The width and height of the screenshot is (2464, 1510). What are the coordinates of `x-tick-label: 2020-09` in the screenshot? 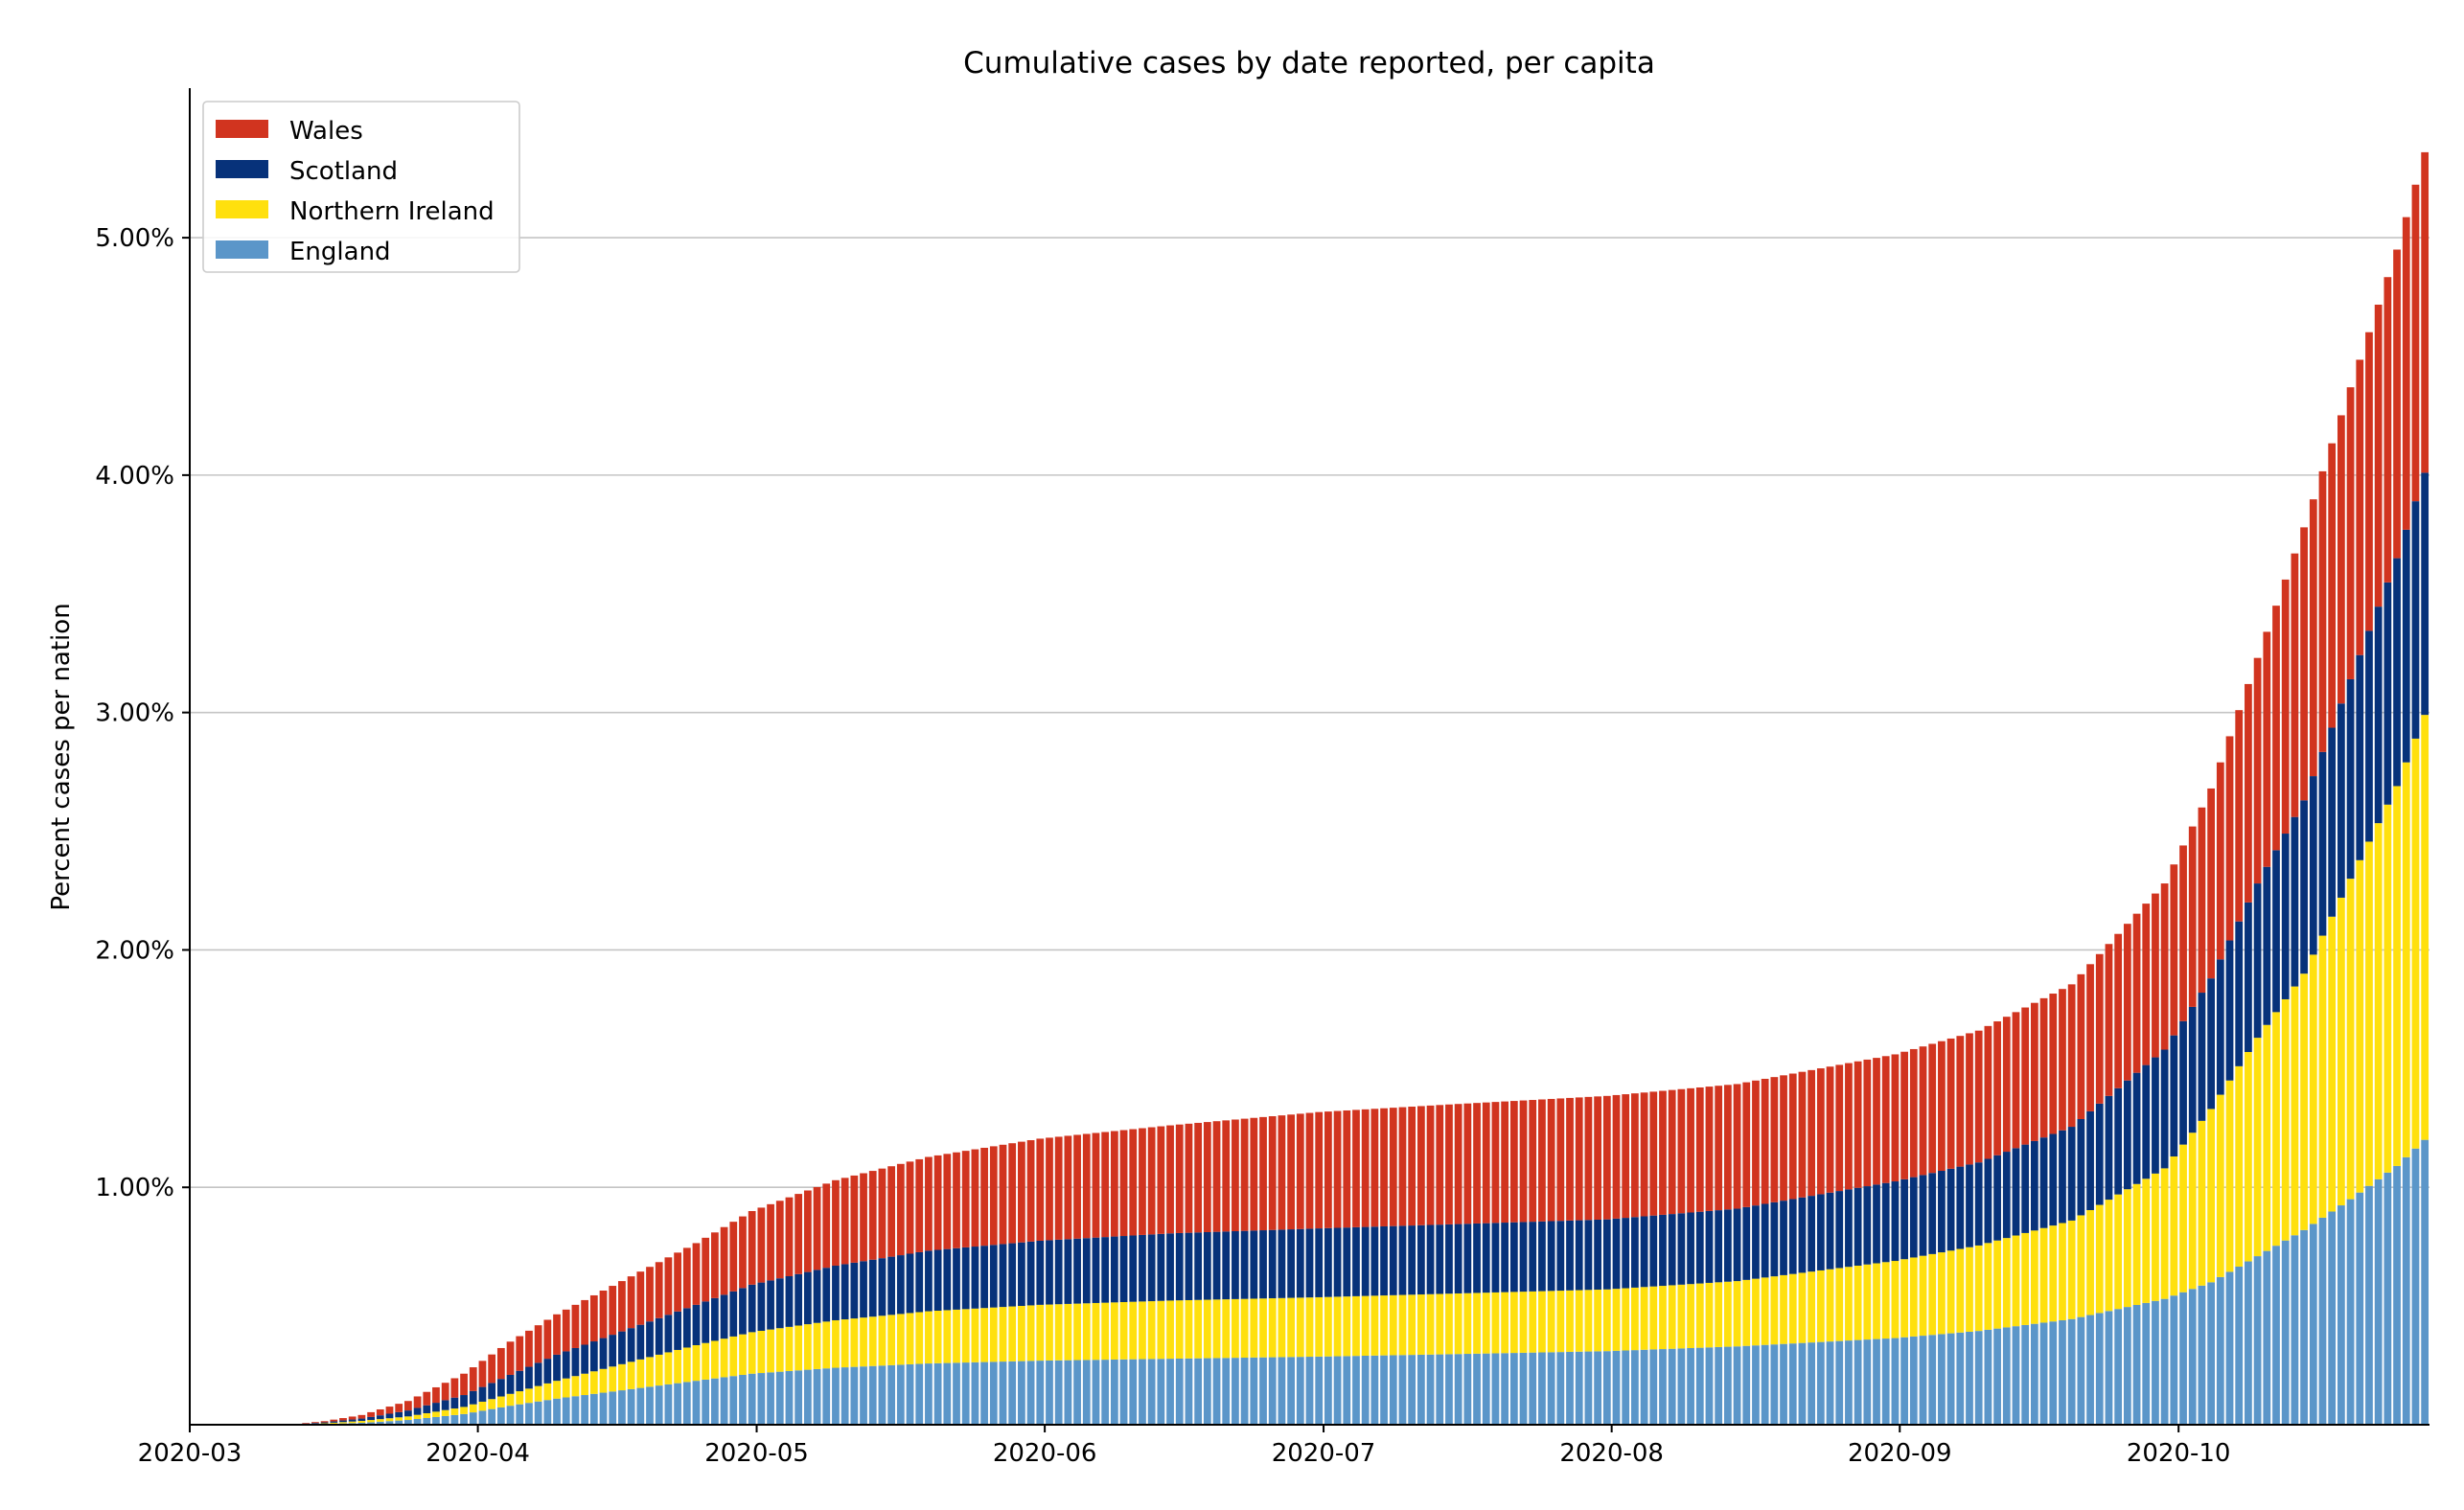 It's located at (1900, 1453).